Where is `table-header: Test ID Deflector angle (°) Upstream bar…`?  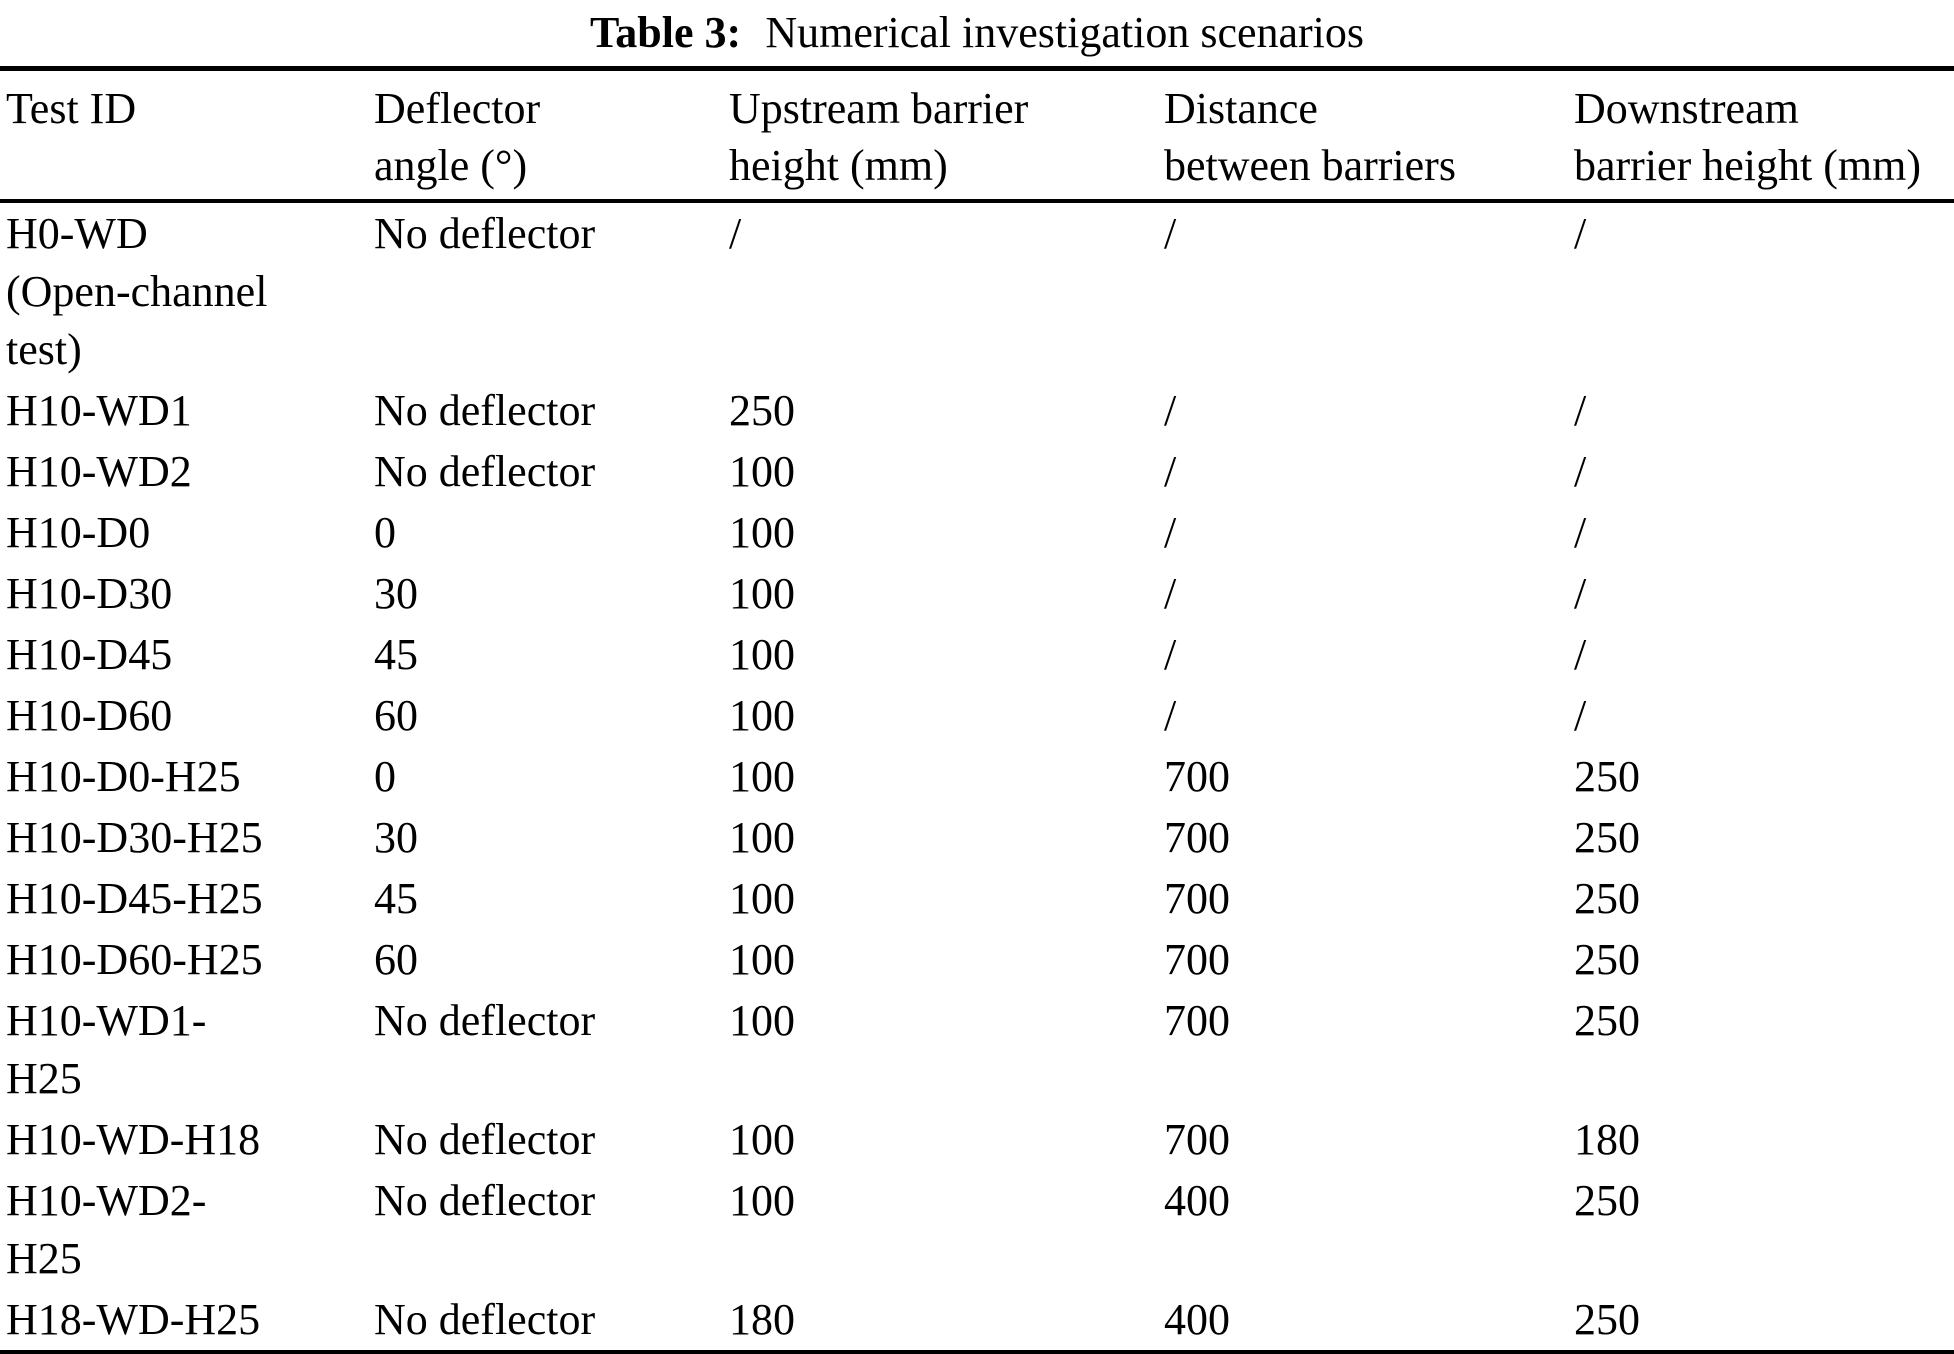 table-header: Test ID Deflector angle (°) Upstream bar… is located at coordinates (977, 135).